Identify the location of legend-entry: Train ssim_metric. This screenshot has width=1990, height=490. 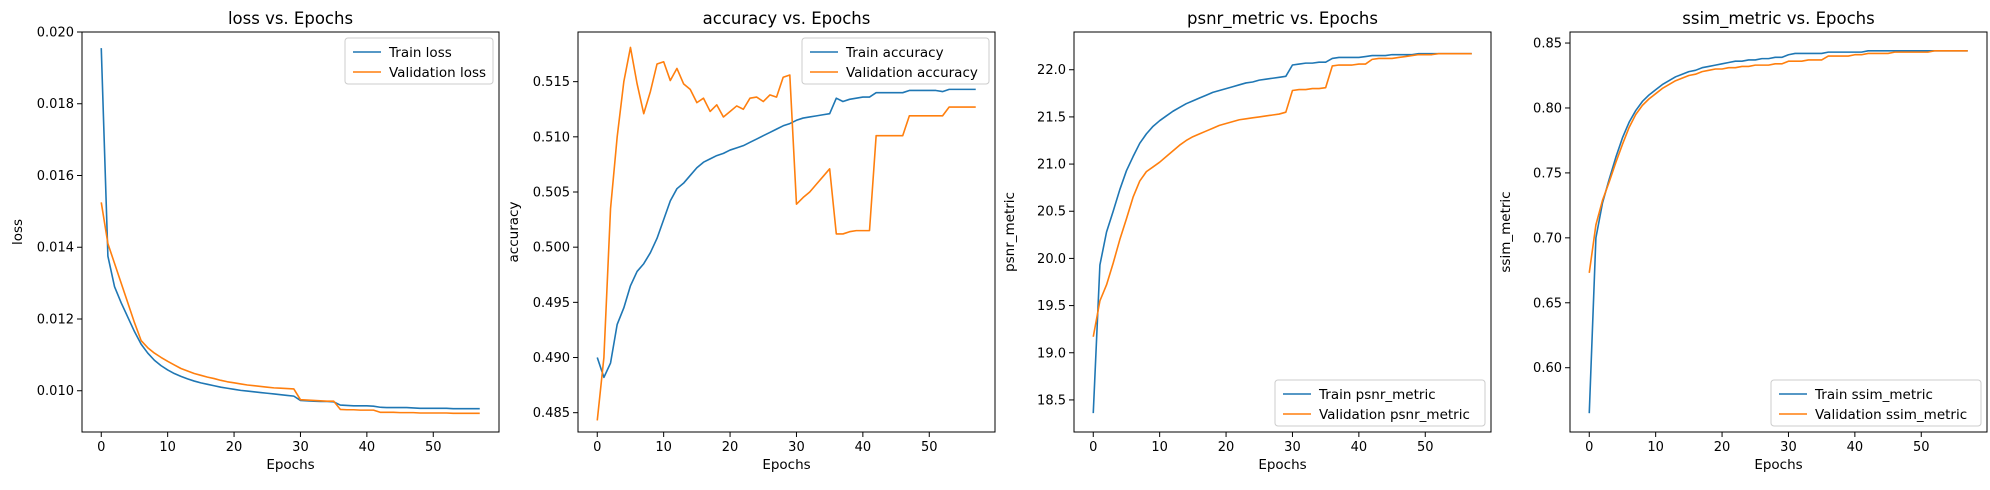
(1873, 395).